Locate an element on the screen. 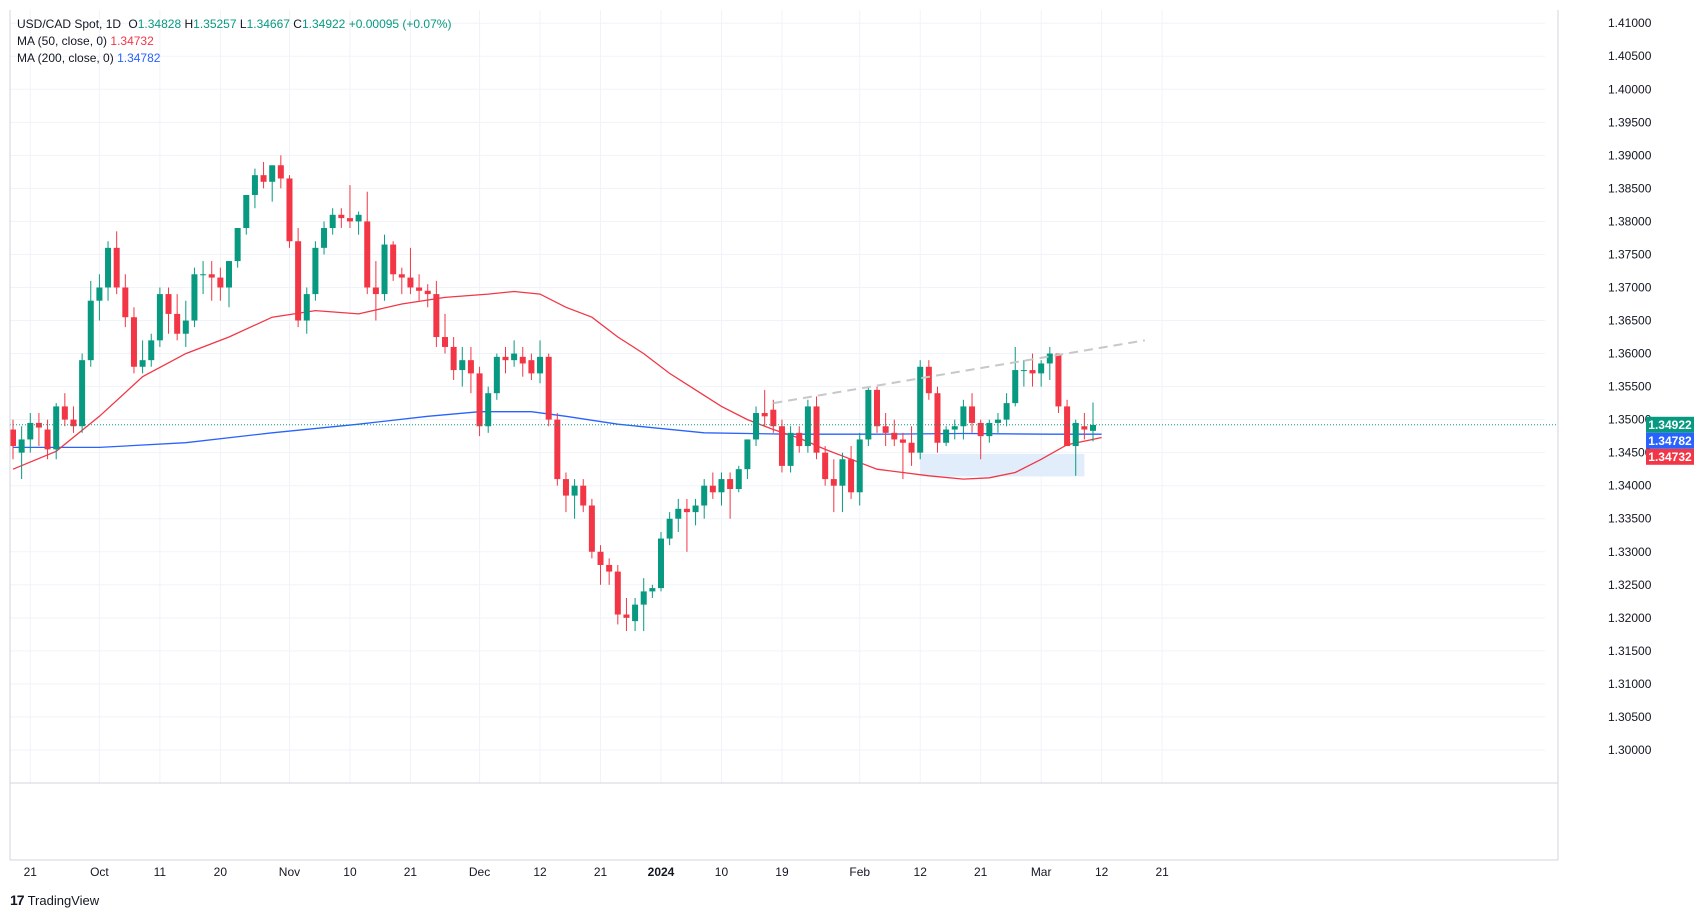  legend-ma200-row: MA (200, close, 0) 1.34782 is located at coordinates (234, 58).